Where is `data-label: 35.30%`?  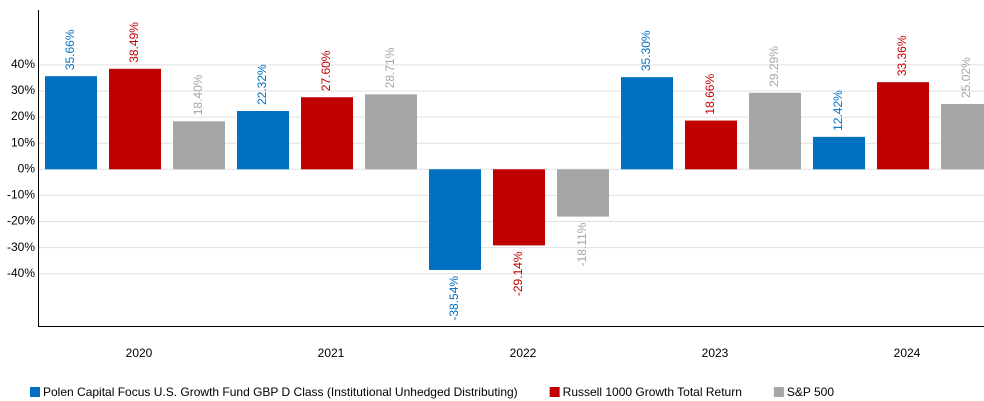
data-label: 35.30% is located at coordinates (646, 50).